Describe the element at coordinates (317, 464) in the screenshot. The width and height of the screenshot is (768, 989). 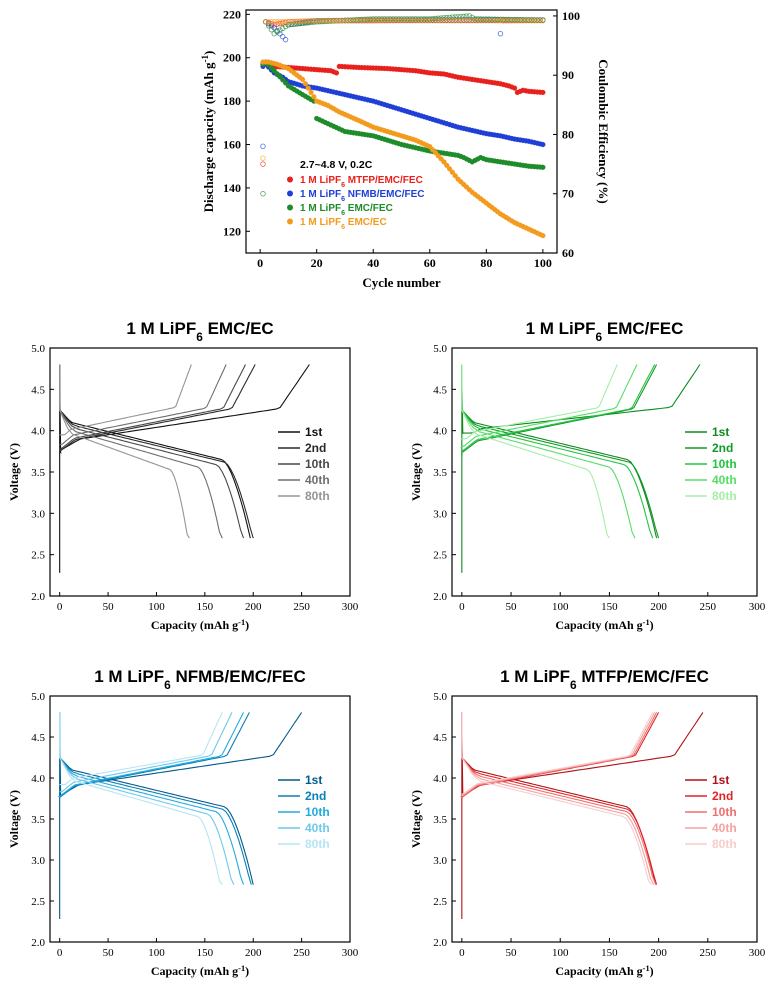
I see `legend-label: 10th` at that location.